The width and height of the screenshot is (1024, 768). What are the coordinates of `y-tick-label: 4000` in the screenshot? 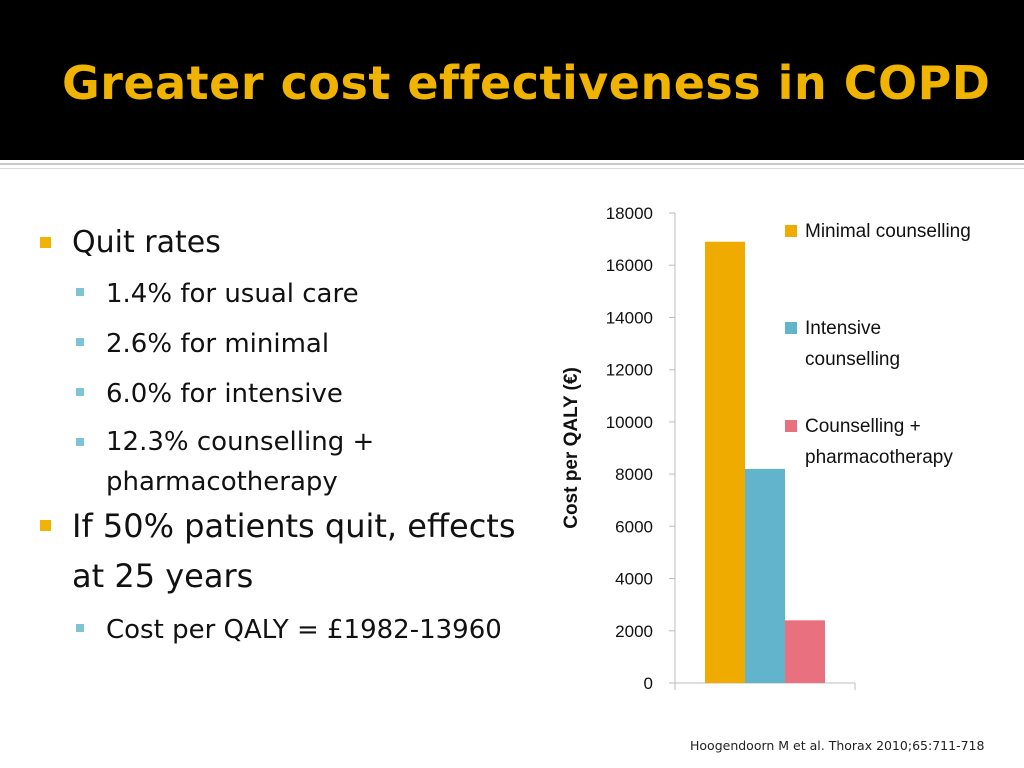 It's located at (634, 579).